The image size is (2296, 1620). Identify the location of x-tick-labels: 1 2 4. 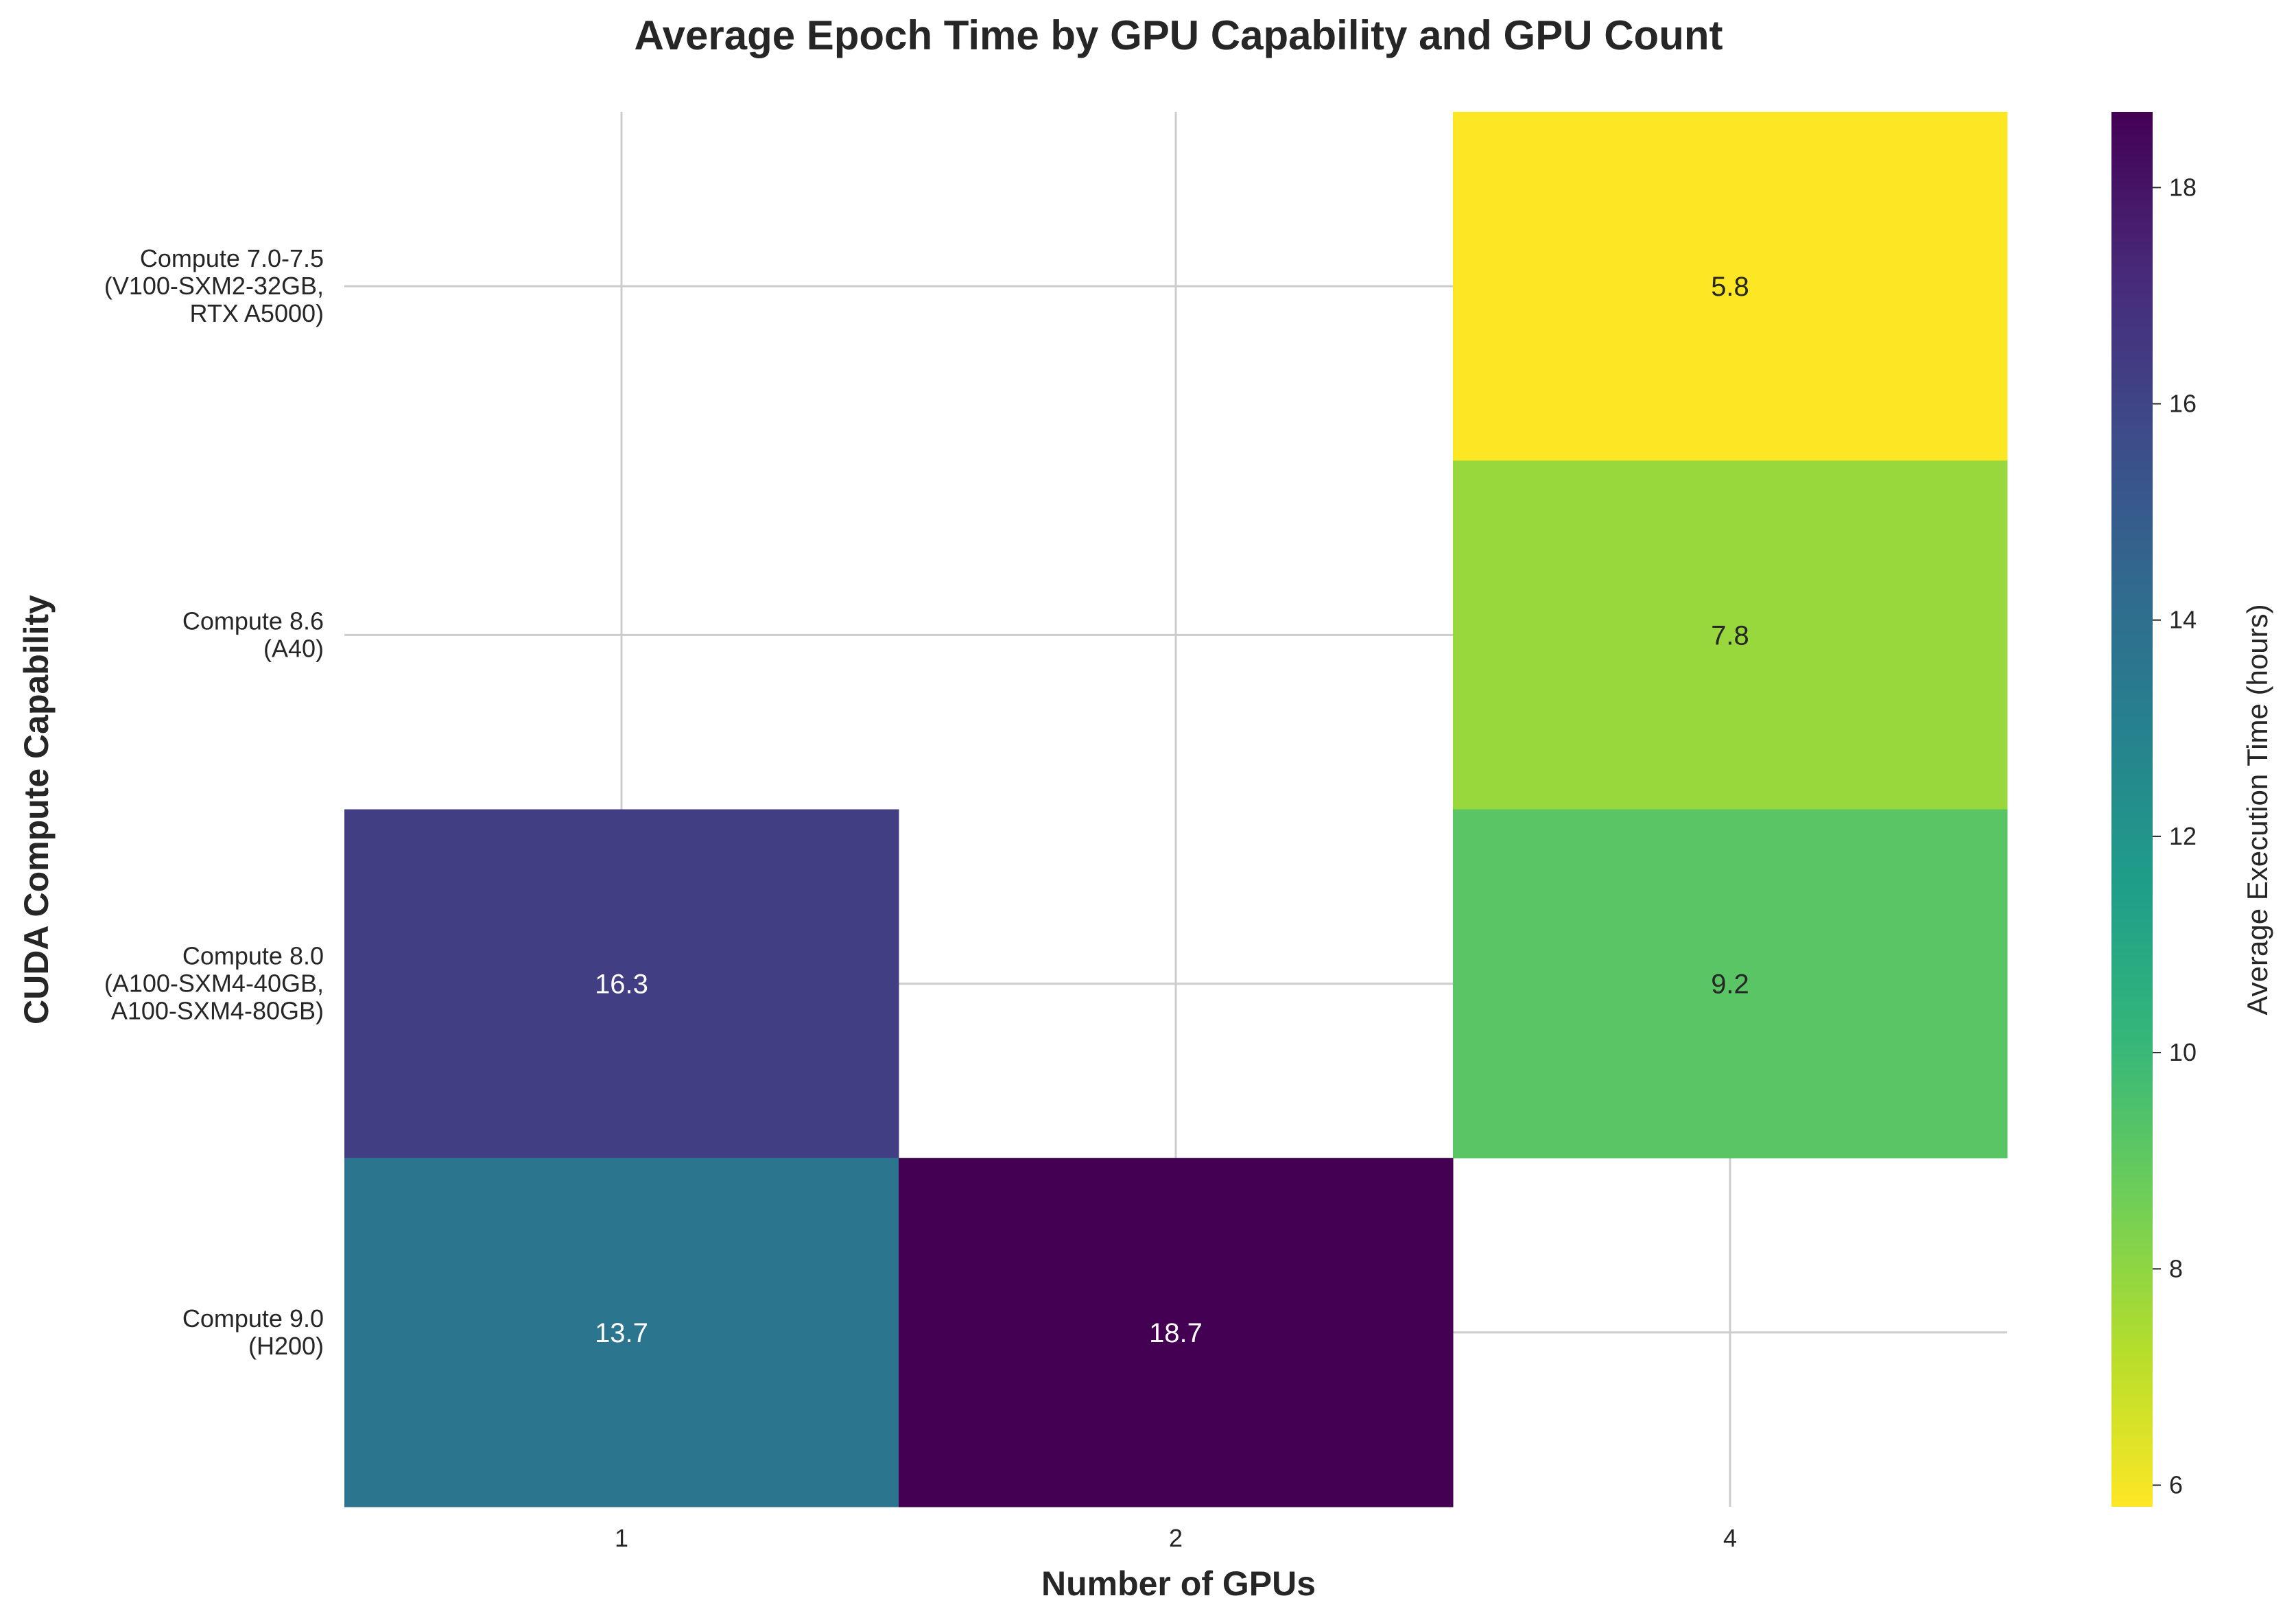
(1176, 1538).